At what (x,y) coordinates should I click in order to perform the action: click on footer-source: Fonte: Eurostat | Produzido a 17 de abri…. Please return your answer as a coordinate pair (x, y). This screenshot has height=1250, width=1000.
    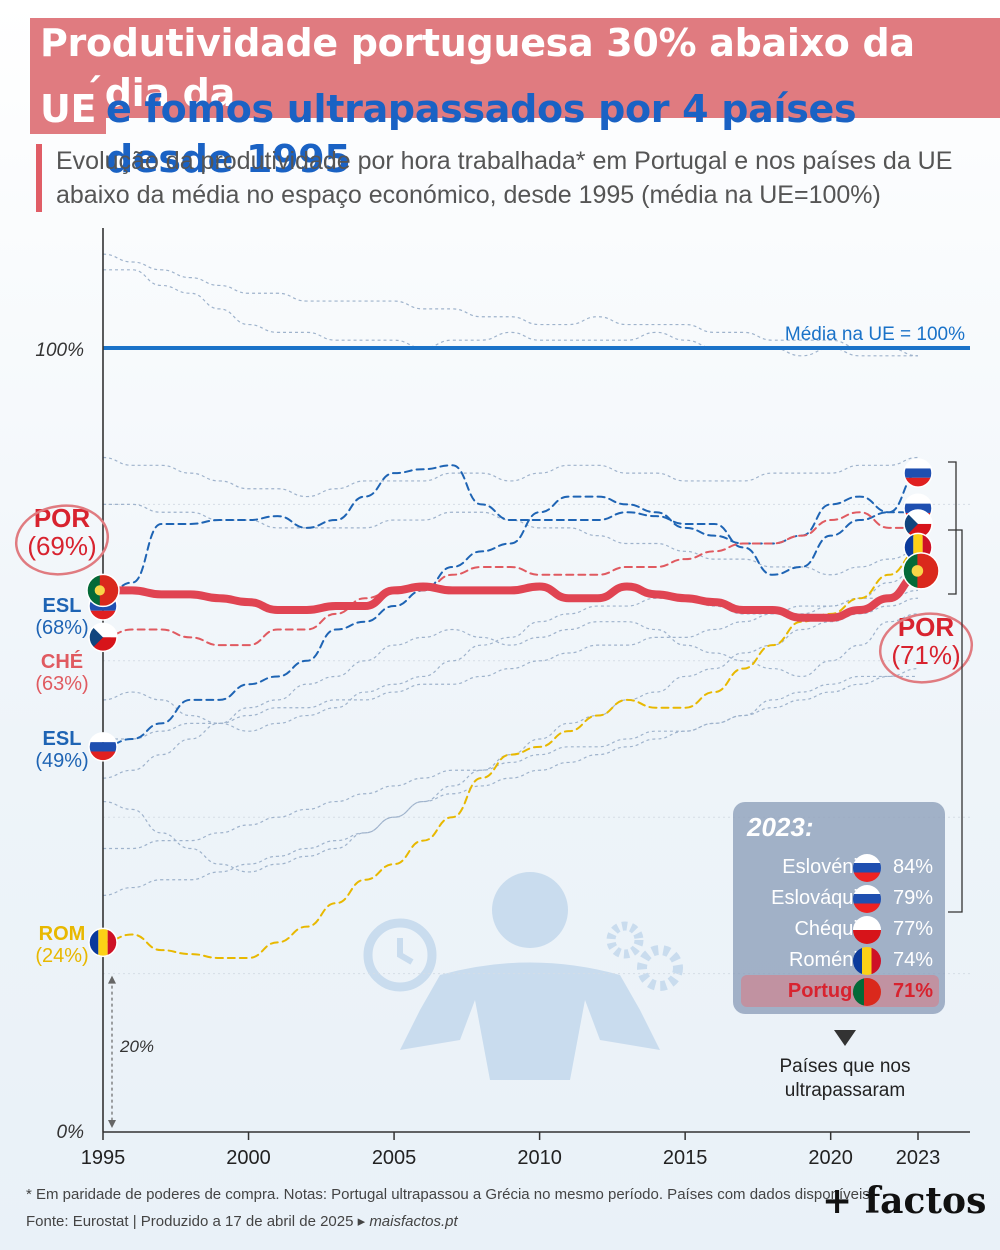
    Looking at the image, I should click on (242, 1221).